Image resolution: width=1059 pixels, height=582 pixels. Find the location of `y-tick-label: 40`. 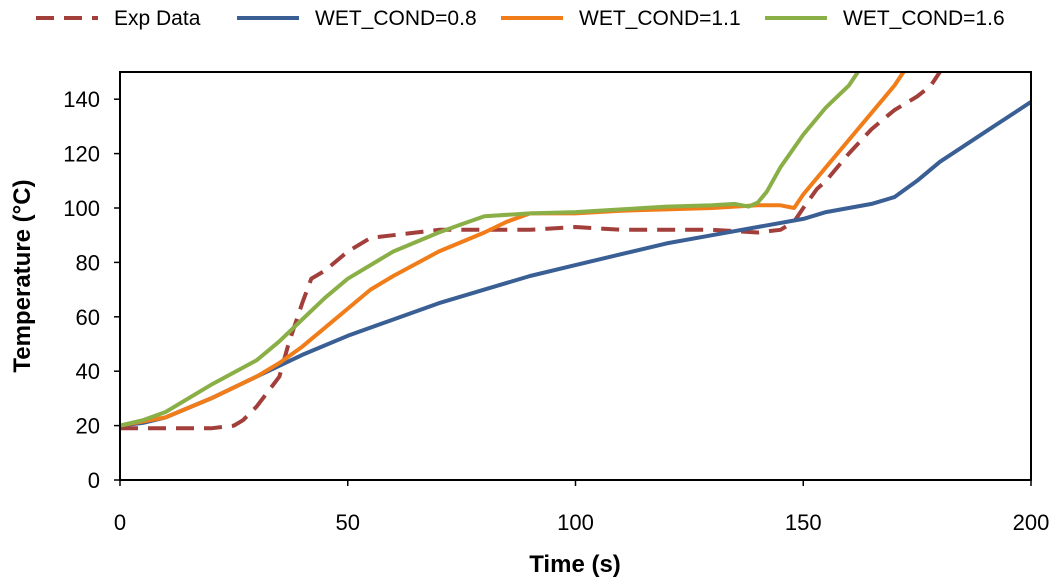

y-tick-label: 40 is located at coordinates (88, 371).